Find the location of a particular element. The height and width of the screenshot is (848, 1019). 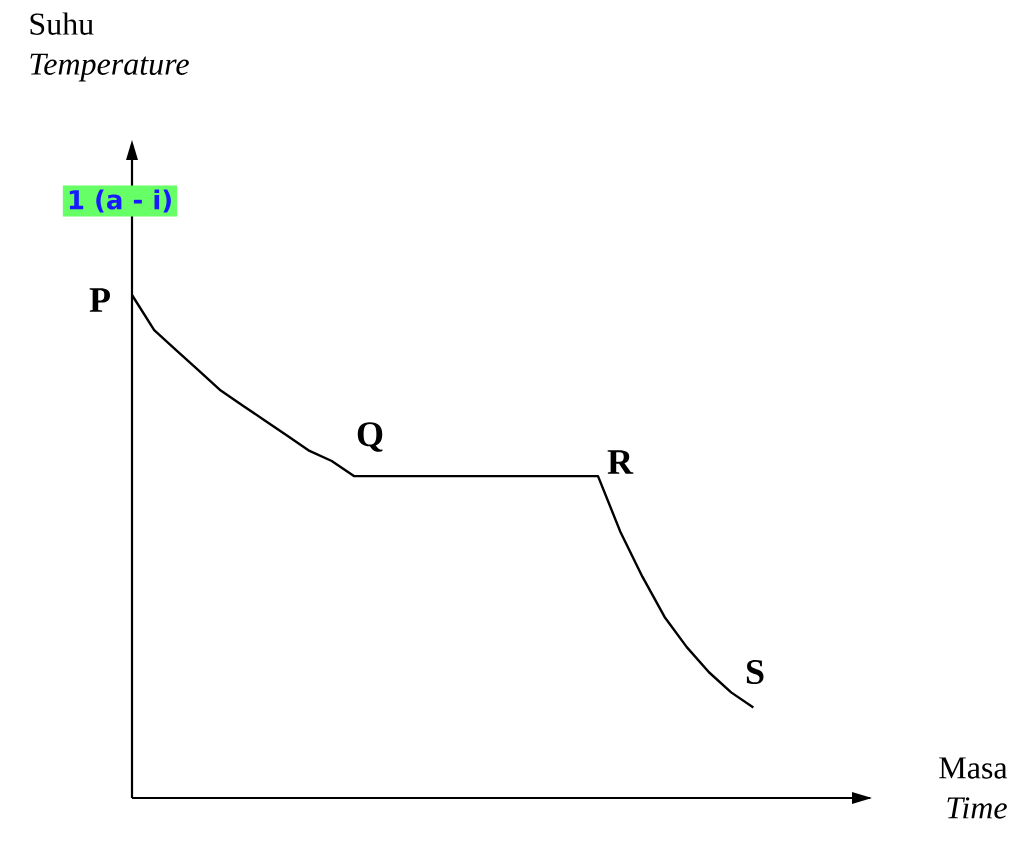

text: Suhu Temperature is located at coordinates (109, 47).